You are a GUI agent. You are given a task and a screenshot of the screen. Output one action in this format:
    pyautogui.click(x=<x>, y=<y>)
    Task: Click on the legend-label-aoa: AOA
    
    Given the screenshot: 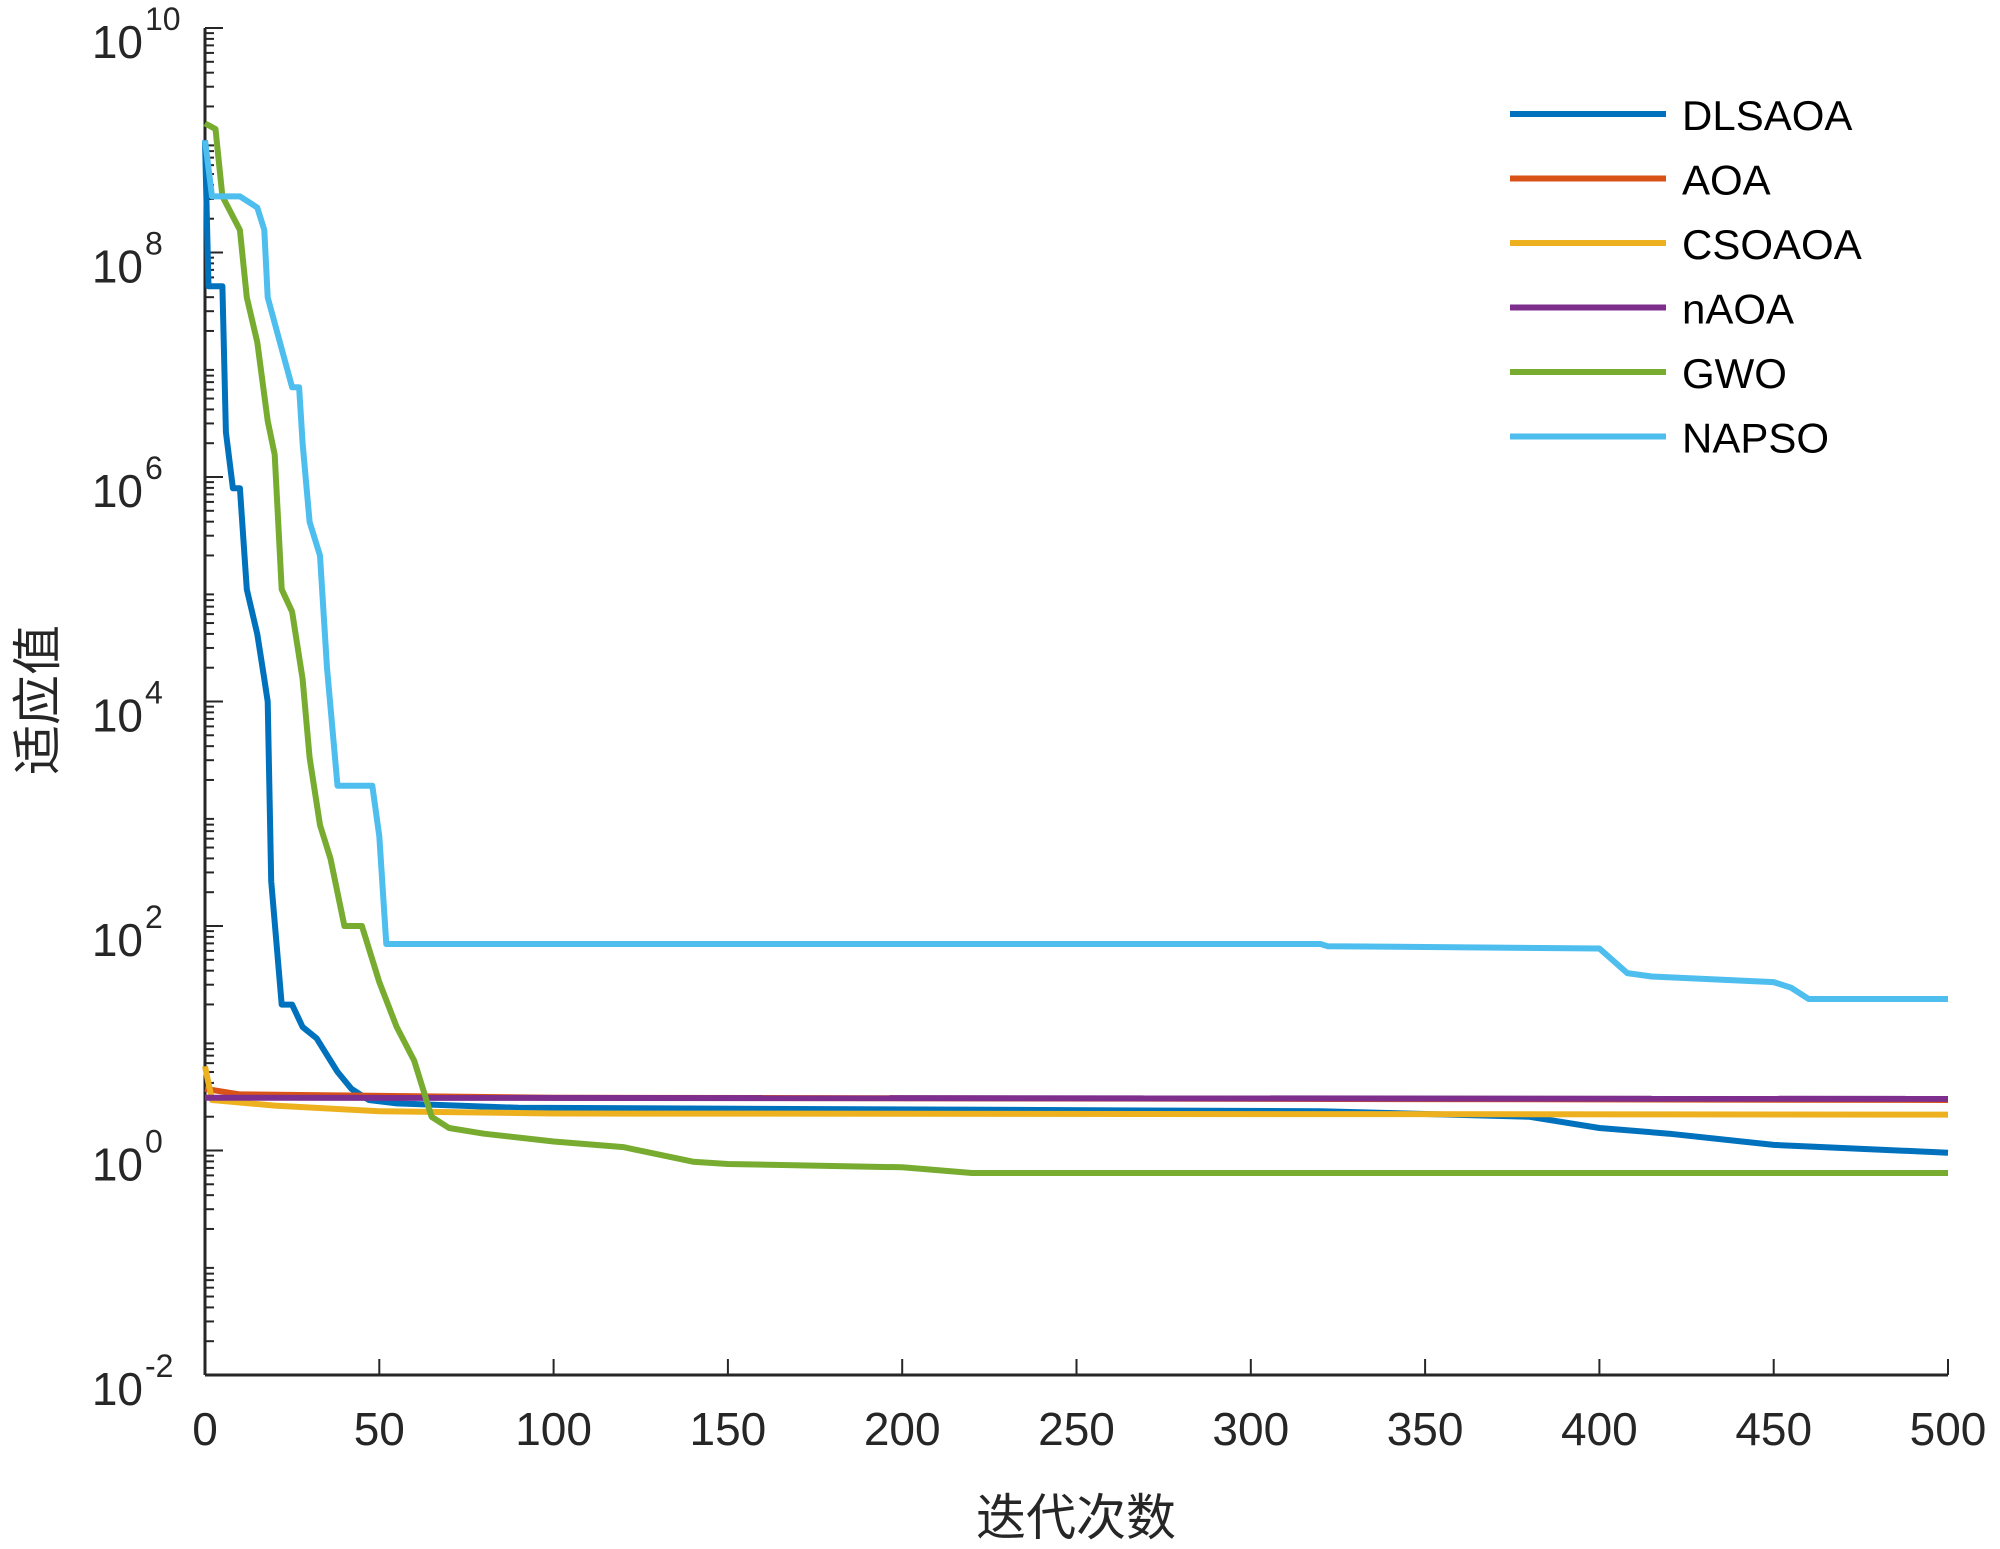 What is the action you would take?
    pyautogui.click(x=1726, y=180)
    